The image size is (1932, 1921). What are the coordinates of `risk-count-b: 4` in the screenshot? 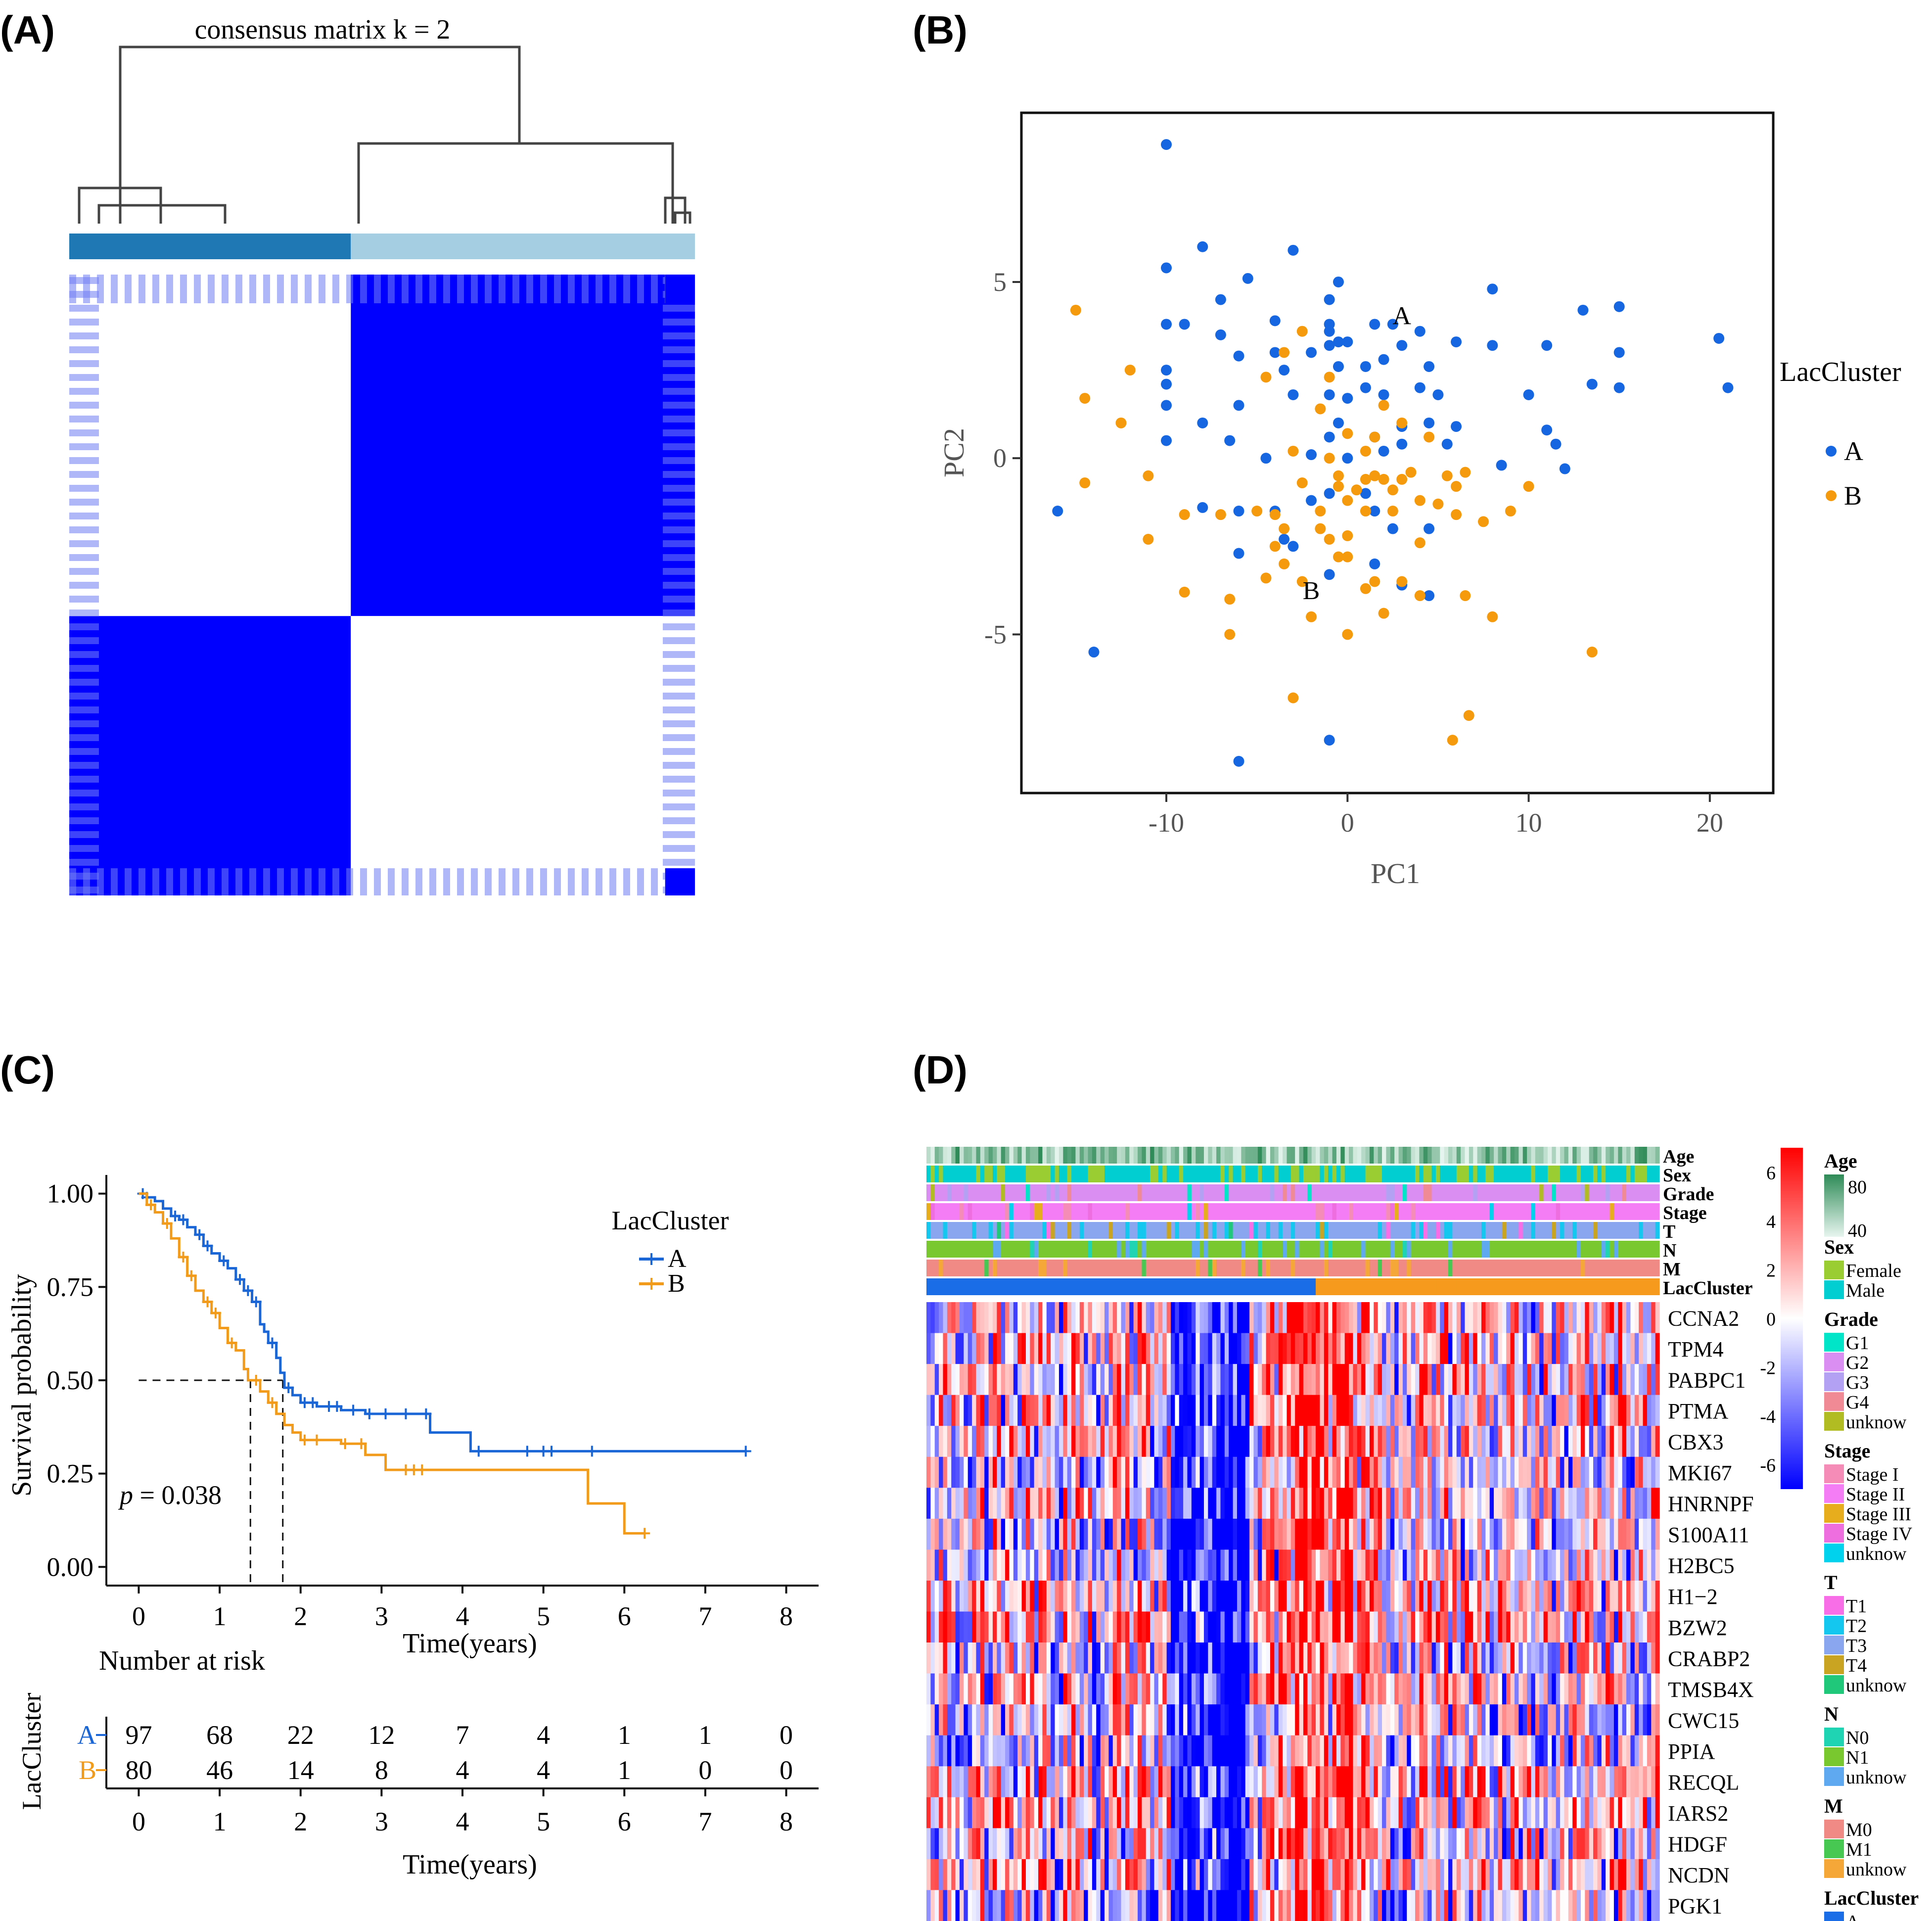 It's located at (544, 1770).